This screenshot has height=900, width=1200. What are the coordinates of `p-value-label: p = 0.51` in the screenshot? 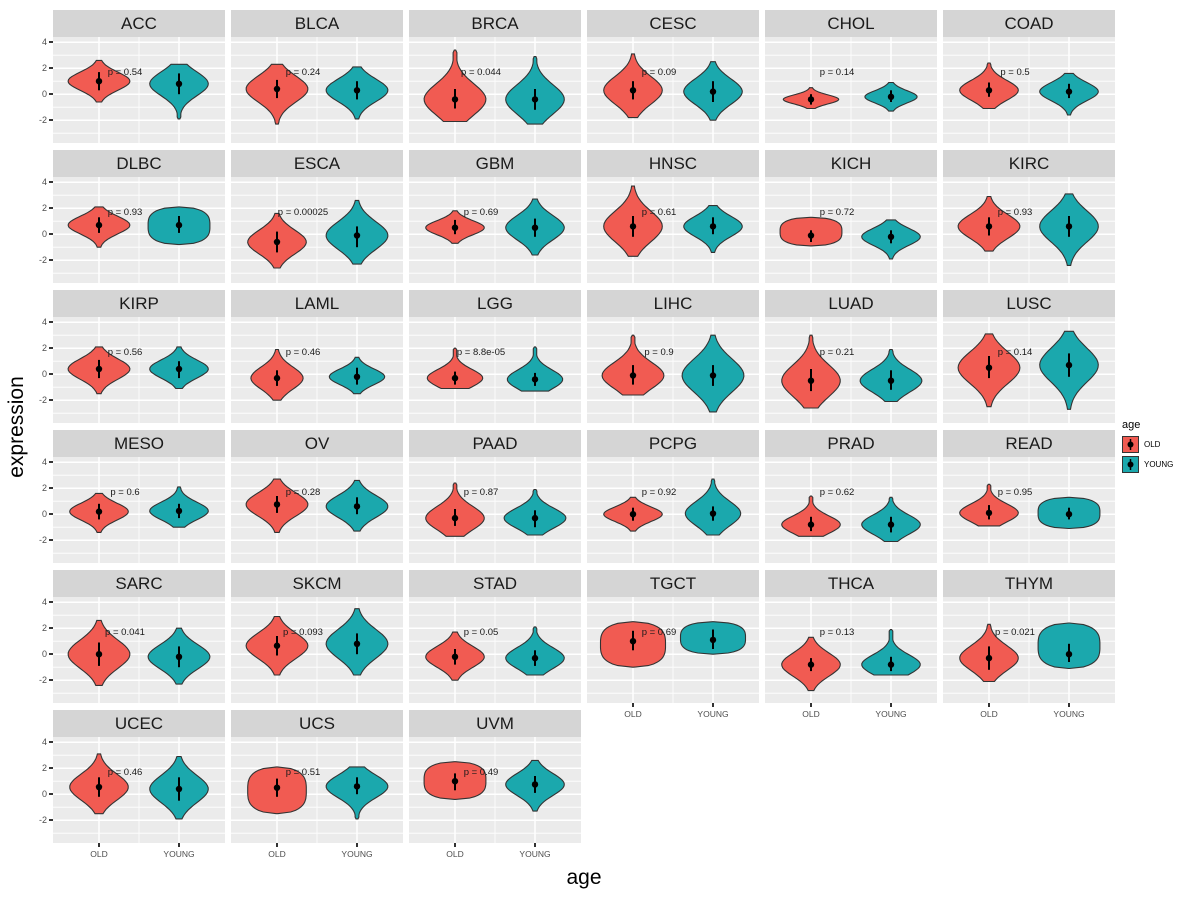 It's located at (303, 772).